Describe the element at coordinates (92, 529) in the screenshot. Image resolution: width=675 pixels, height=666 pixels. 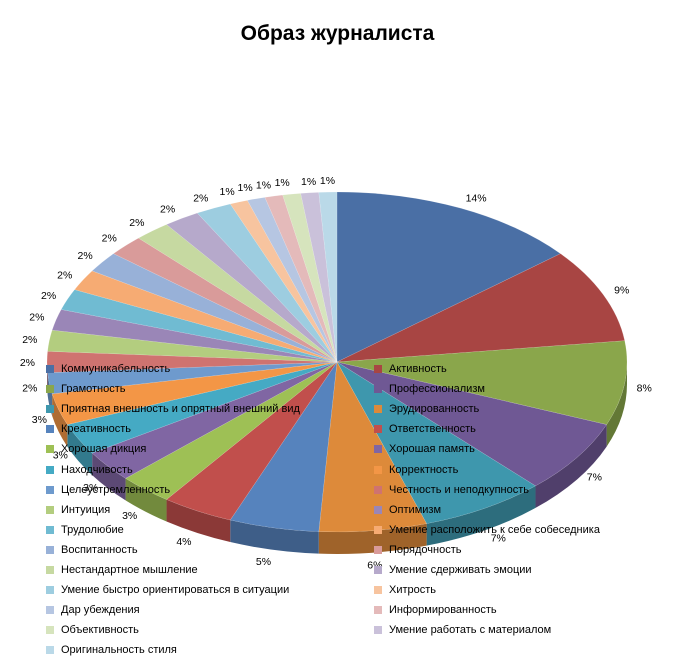
I see `legend-label: Трудолюбие` at that location.